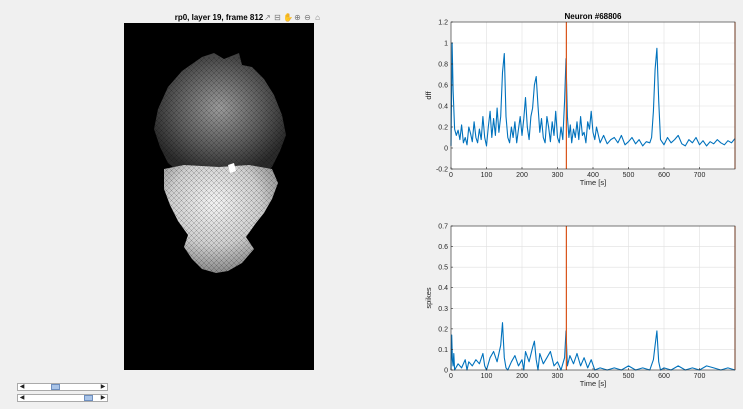 The height and width of the screenshot is (409, 743). Describe the element at coordinates (443, 65) in the screenshot. I see `y-tick-label: 0.8` at that location.